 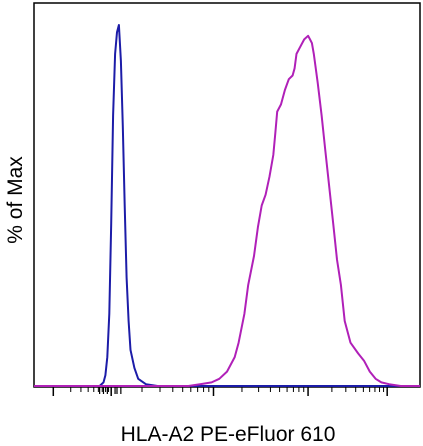 I want to click on y-axis-title: % of Max, so click(x=15, y=200).